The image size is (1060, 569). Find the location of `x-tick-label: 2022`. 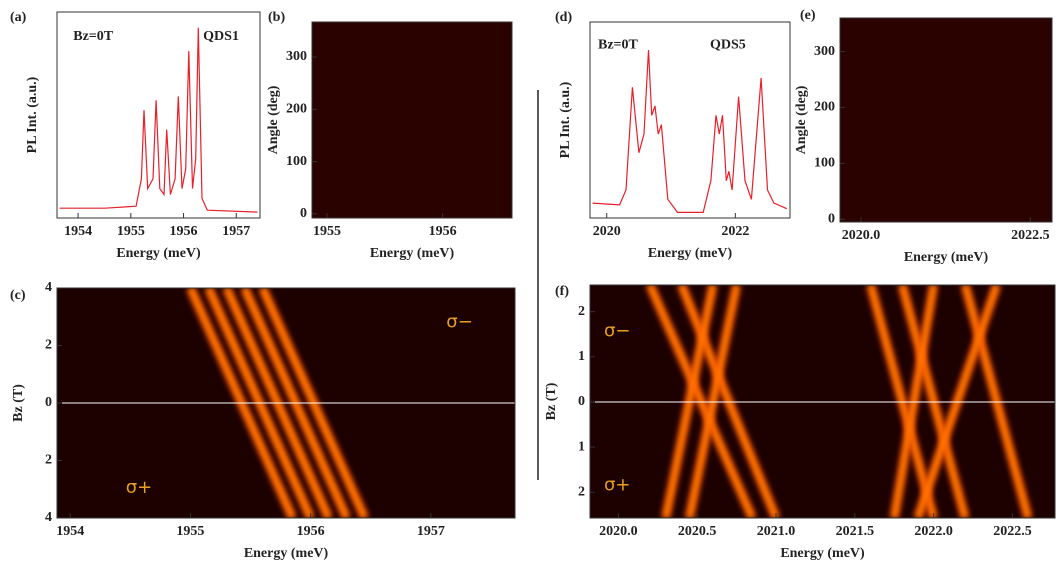

x-tick-label: 2022 is located at coordinates (735, 231).